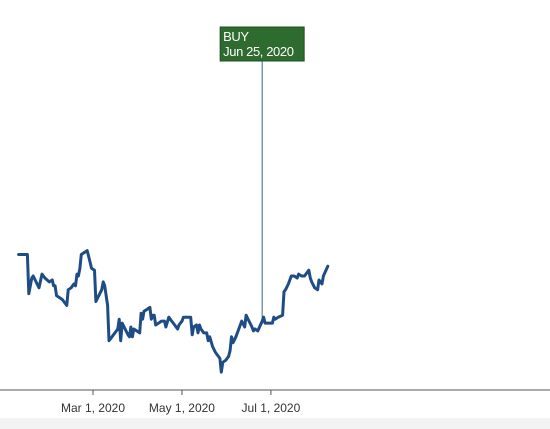 This screenshot has height=429, width=550. Describe the element at coordinates (275, 423) in the screenshot. I see `footer-band` at that location.